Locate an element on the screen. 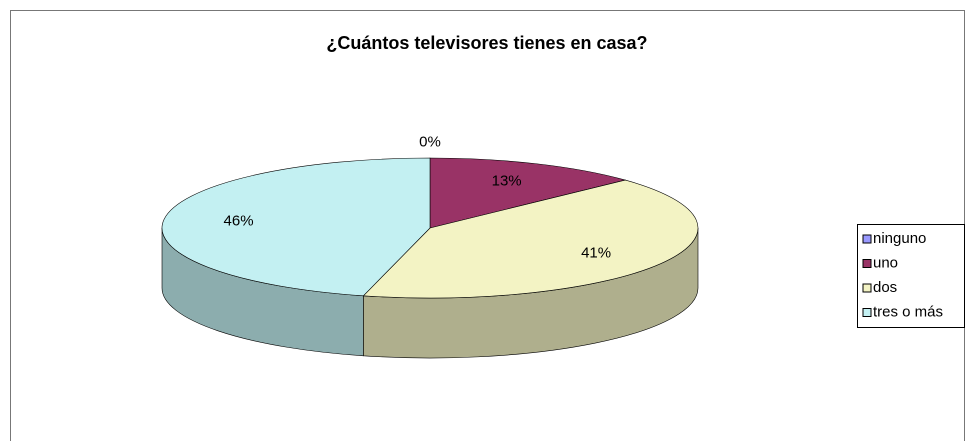  legend-label: dos is located at coordinates (885, 287).